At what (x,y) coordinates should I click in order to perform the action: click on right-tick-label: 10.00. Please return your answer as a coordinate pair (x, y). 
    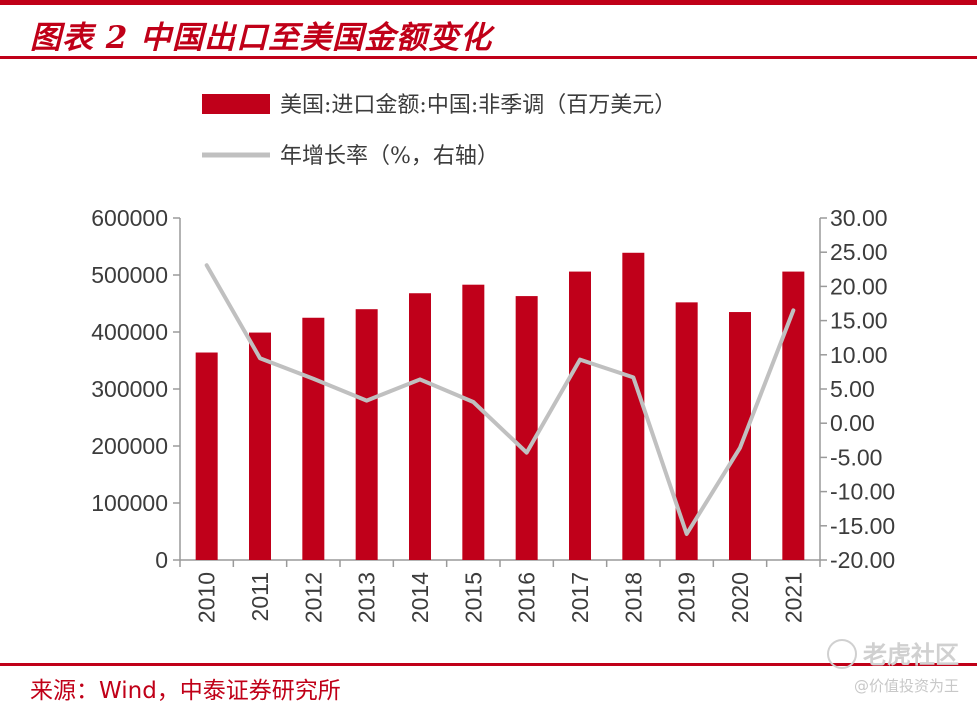
    Looking at the image, I should click on (859, 355).